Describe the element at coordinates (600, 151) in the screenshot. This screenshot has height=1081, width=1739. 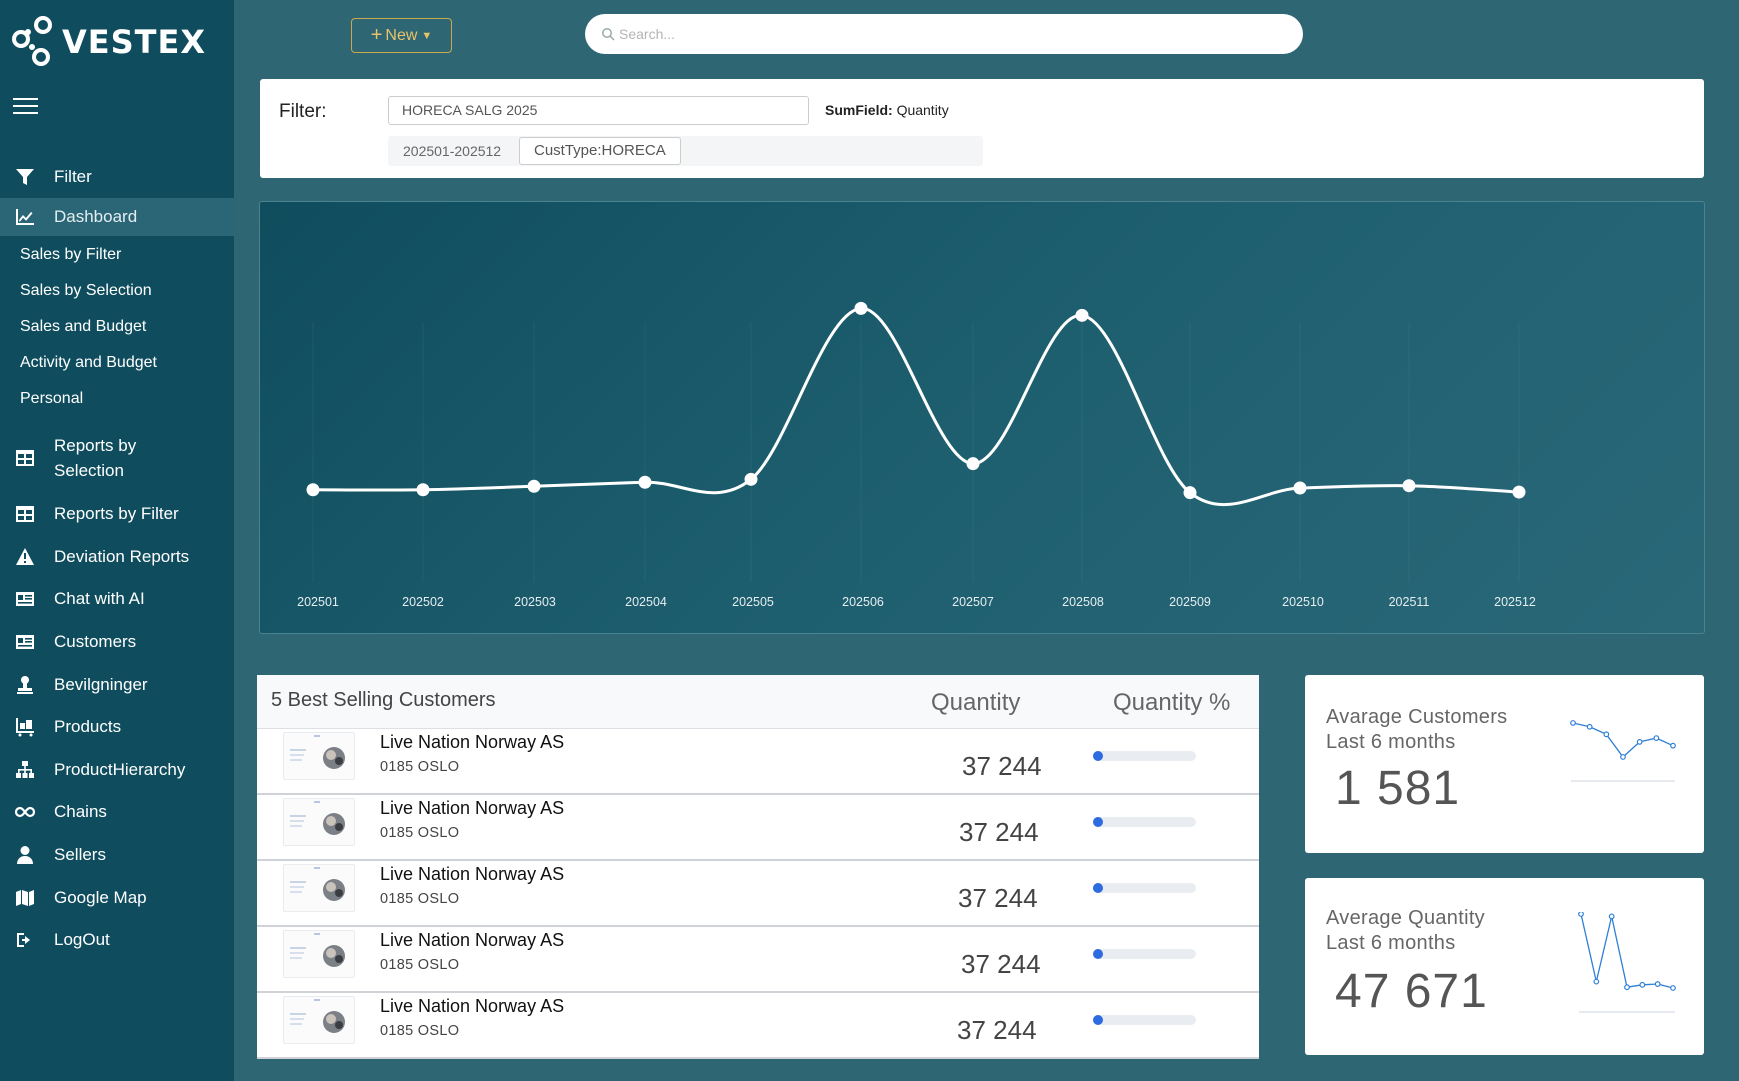
I see `custtype-tag: CustType:HORECA` at that location.